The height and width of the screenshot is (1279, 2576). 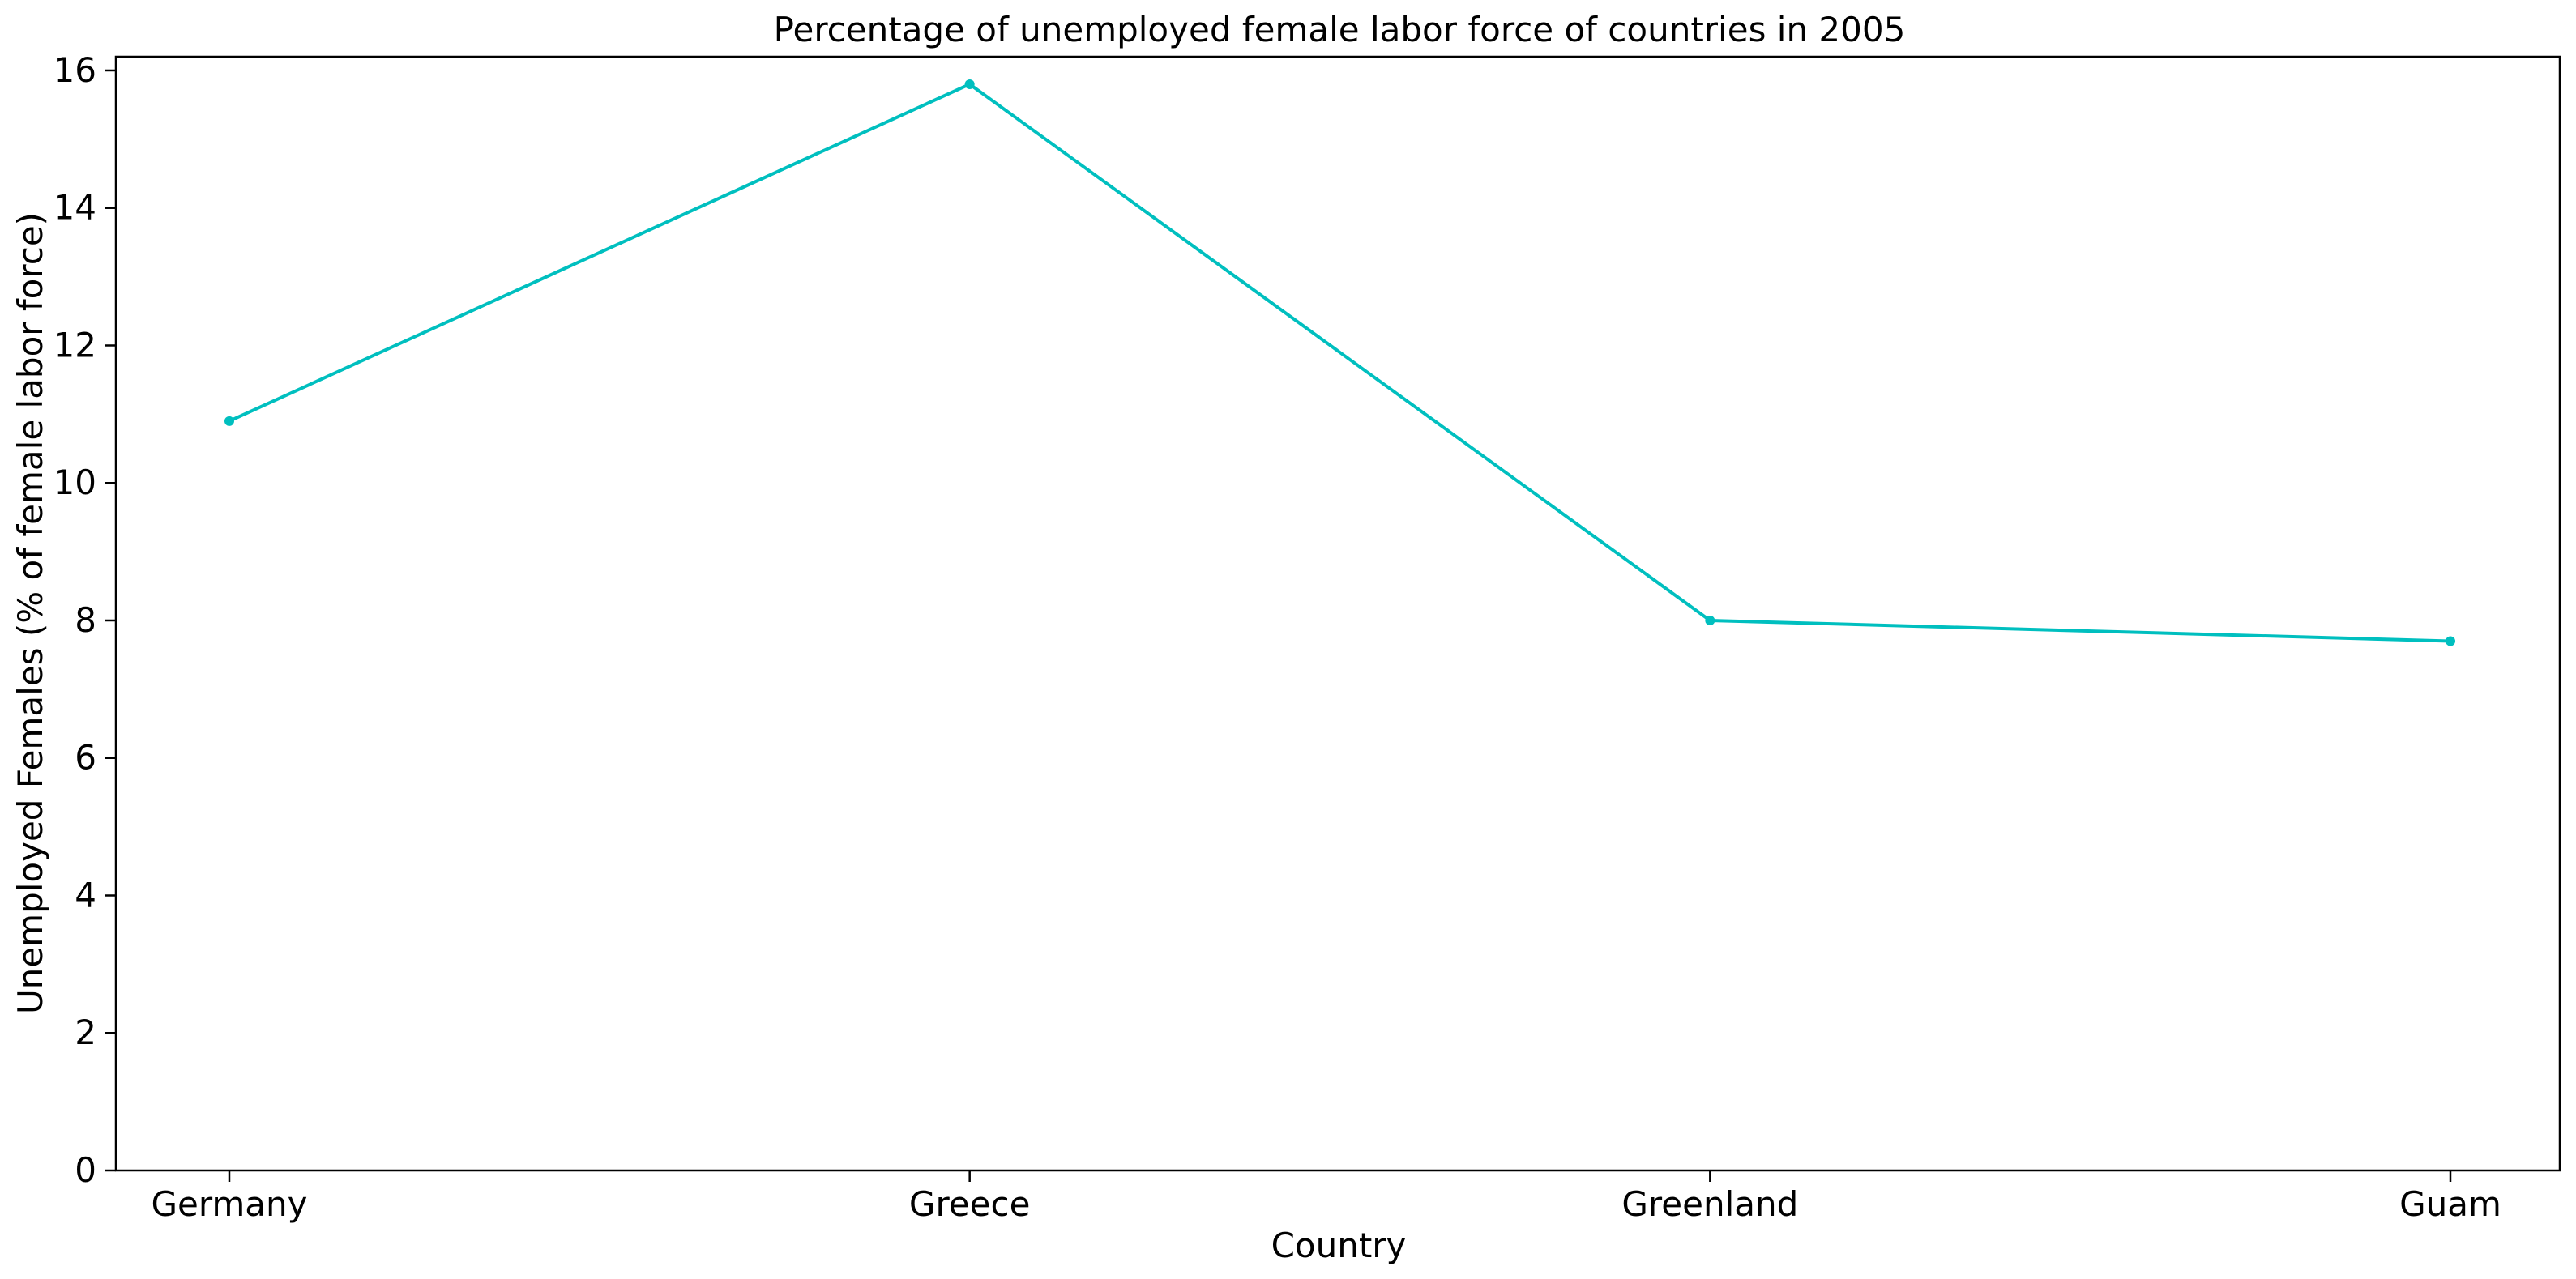 What do you see at coordinates (970, 1204) in the screenshot?
I see `x-tick-label: Greece` at bounding box center [970, 1204].